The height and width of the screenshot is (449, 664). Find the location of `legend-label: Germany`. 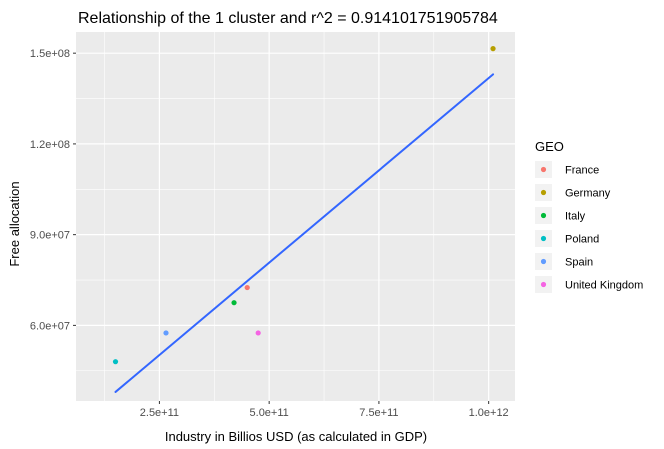

legend-label: Germany is located at coordinates (588, 194).